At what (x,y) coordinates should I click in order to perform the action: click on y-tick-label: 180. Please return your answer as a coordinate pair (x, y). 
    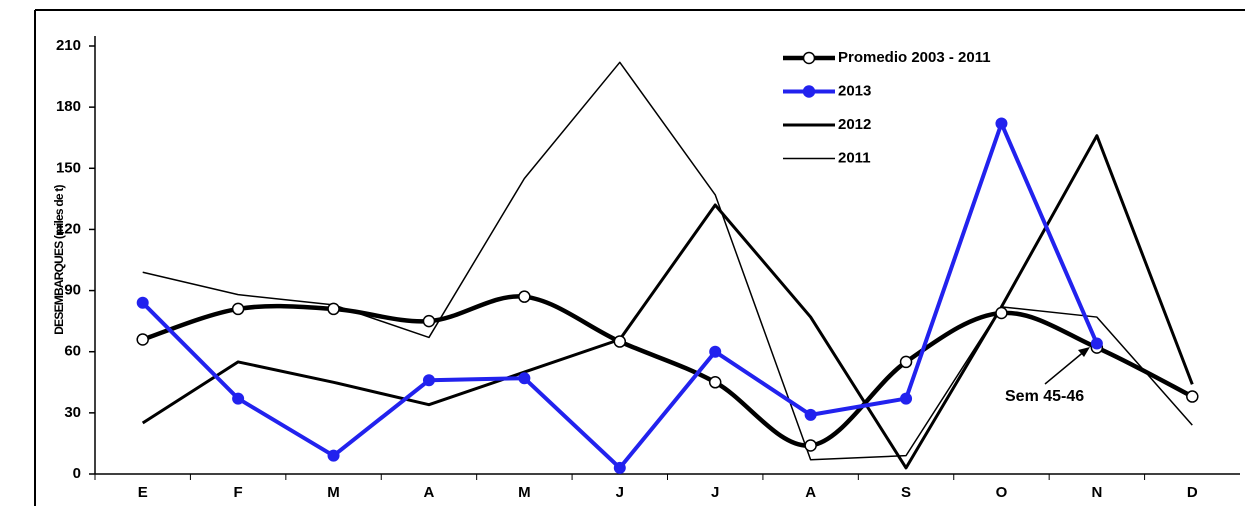
    Looking at the image, I should click on (68, 106).